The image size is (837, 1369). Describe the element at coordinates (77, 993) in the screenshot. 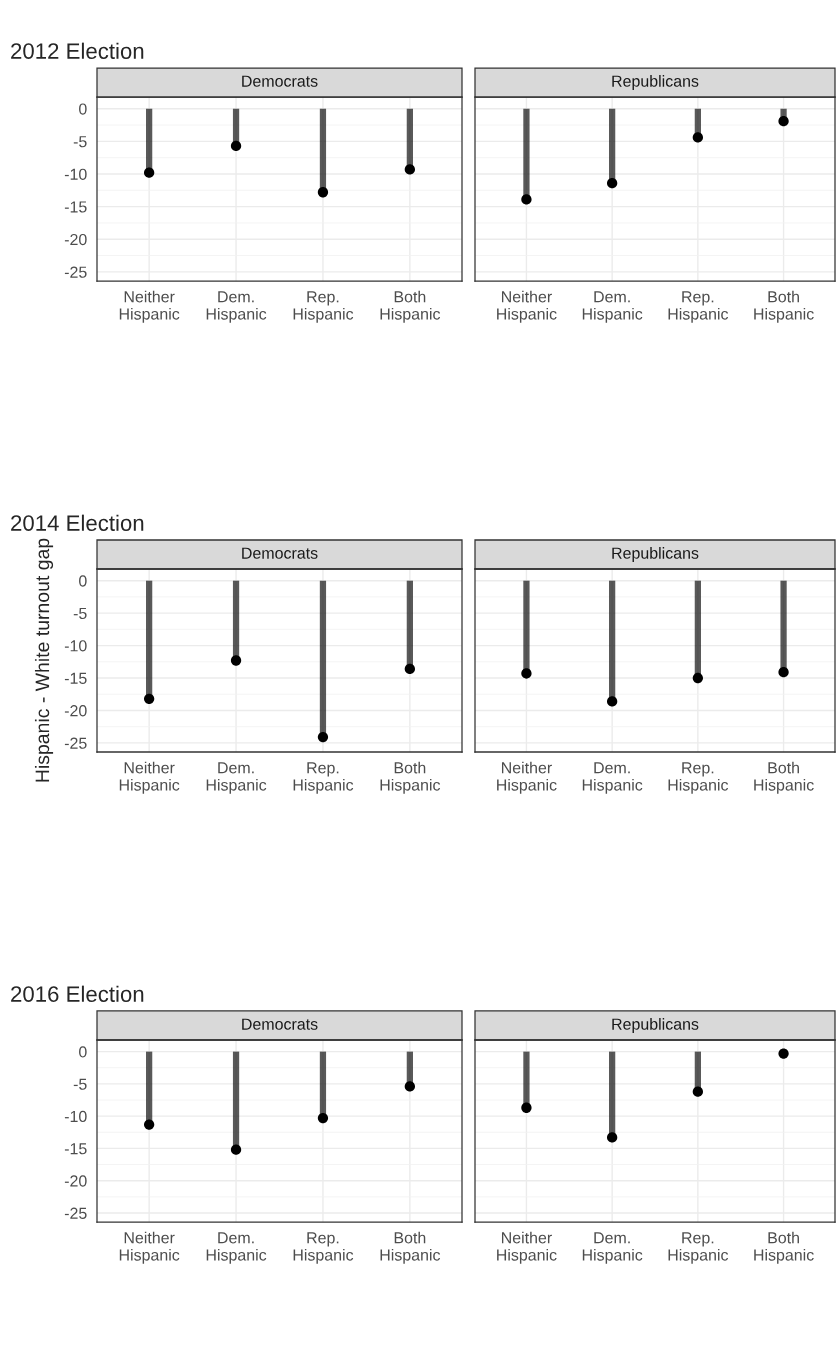

I see `chart-title: 2016 Election` at that location.